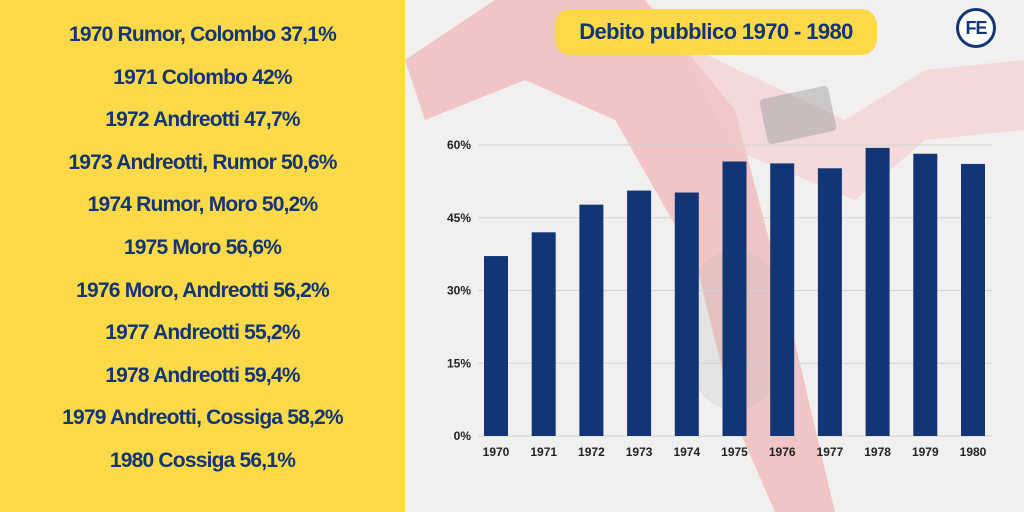 This screenshot has width=1024, height=512. I want to click on y-tick-label: 15%, so click(459, 363).